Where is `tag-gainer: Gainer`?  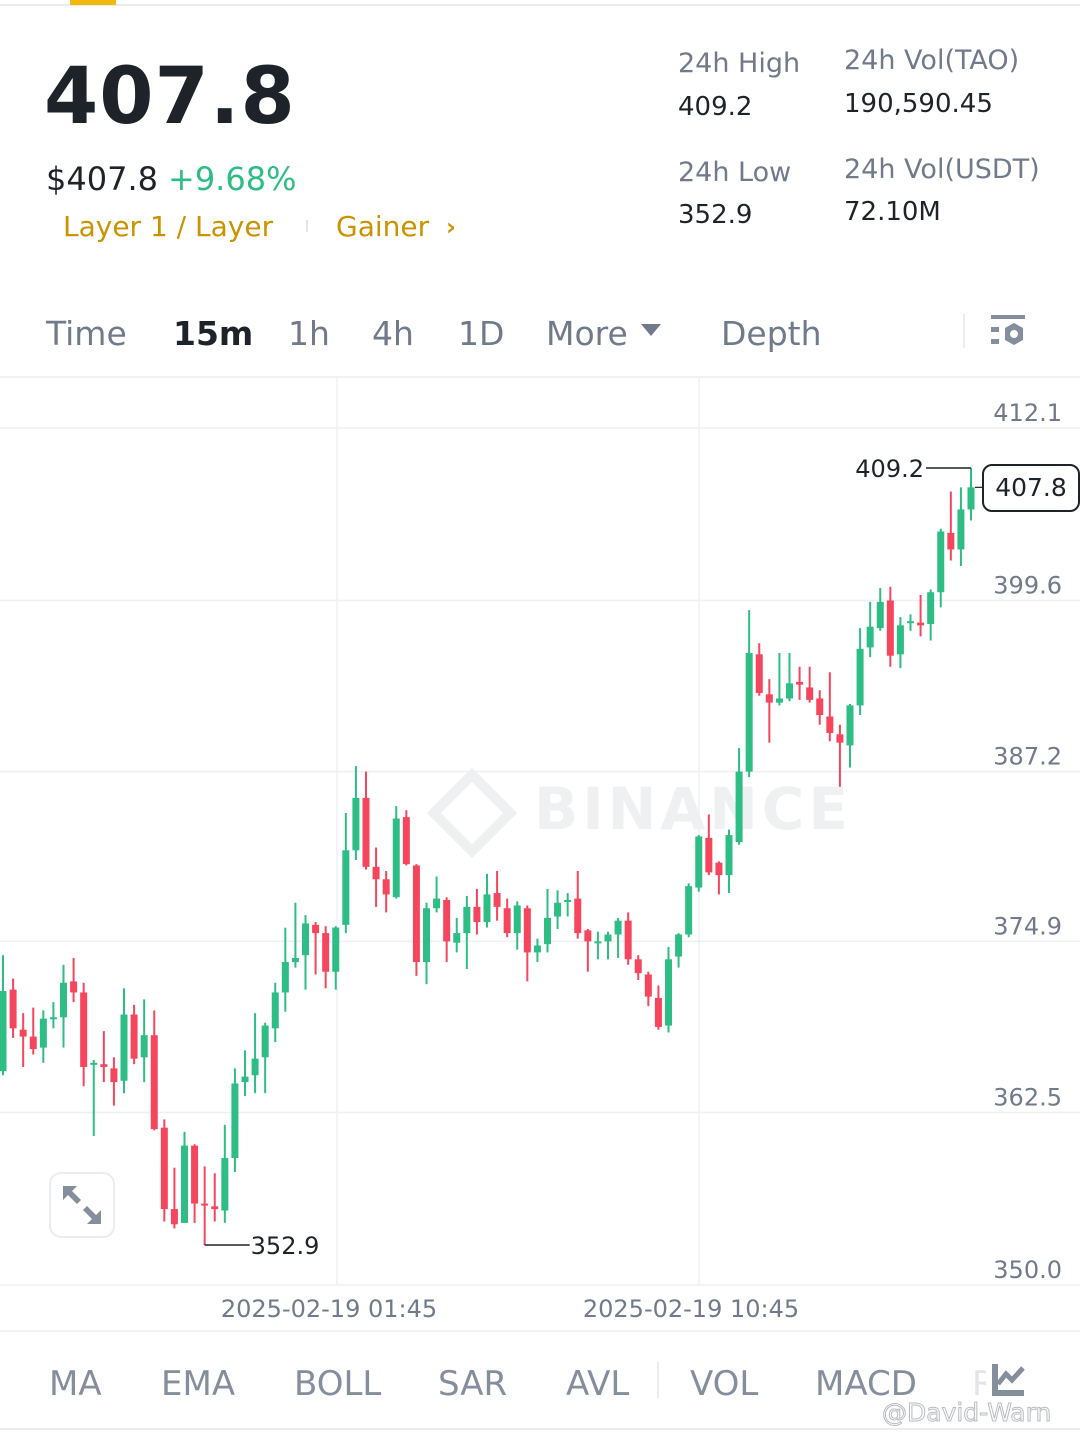
tag-gainer: Gainer is located at coordinates (383, 226).